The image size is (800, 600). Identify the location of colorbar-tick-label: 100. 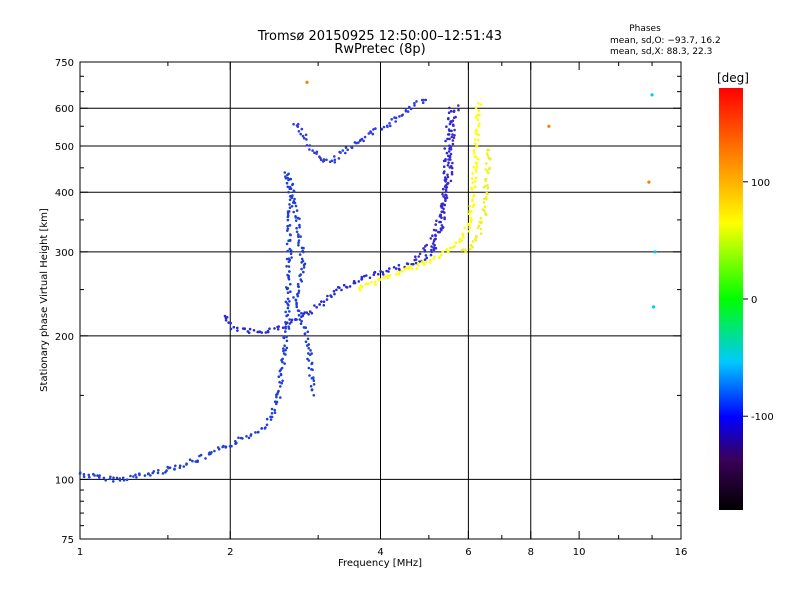
(760, 183).